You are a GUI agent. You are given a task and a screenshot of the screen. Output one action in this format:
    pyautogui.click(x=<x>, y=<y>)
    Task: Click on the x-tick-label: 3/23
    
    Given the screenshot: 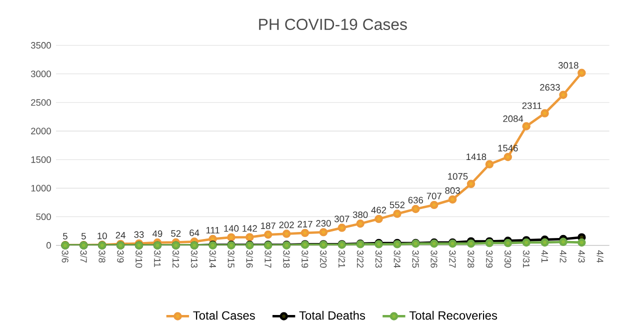 What is the action you would take?
    pyautogui.click(x=378, y=259)
    